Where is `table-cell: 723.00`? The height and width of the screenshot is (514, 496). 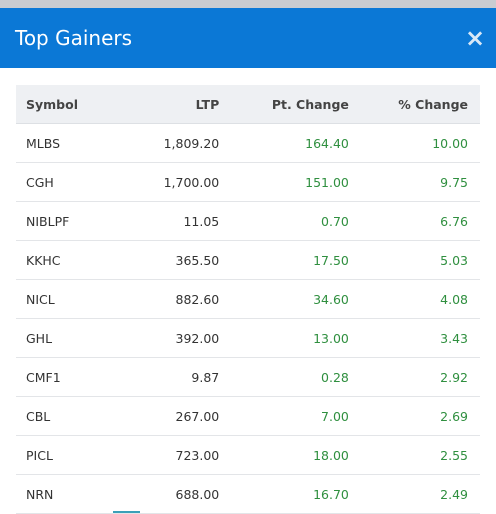 table-cell: 723.00 is located at coordinates (167, 455).